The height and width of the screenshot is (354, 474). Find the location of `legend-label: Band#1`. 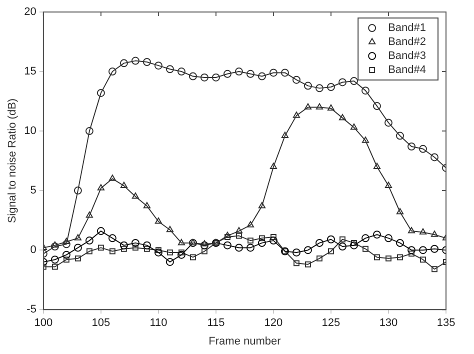

legend-label: Band#1 is located at coordinates (407, 28).